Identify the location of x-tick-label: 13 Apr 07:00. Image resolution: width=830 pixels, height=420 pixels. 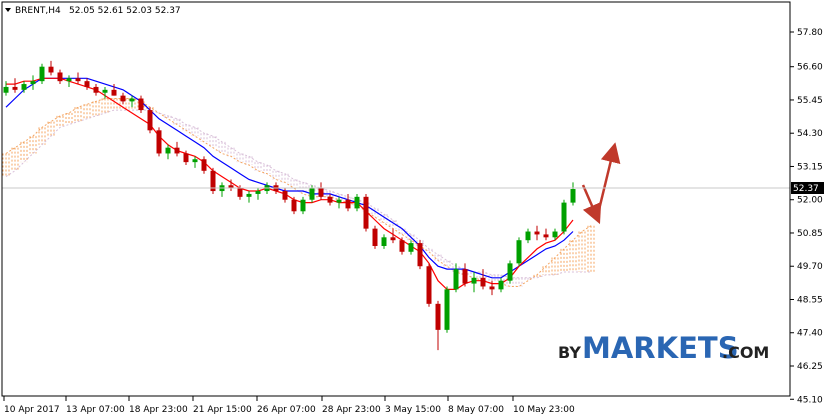
(95, 410).